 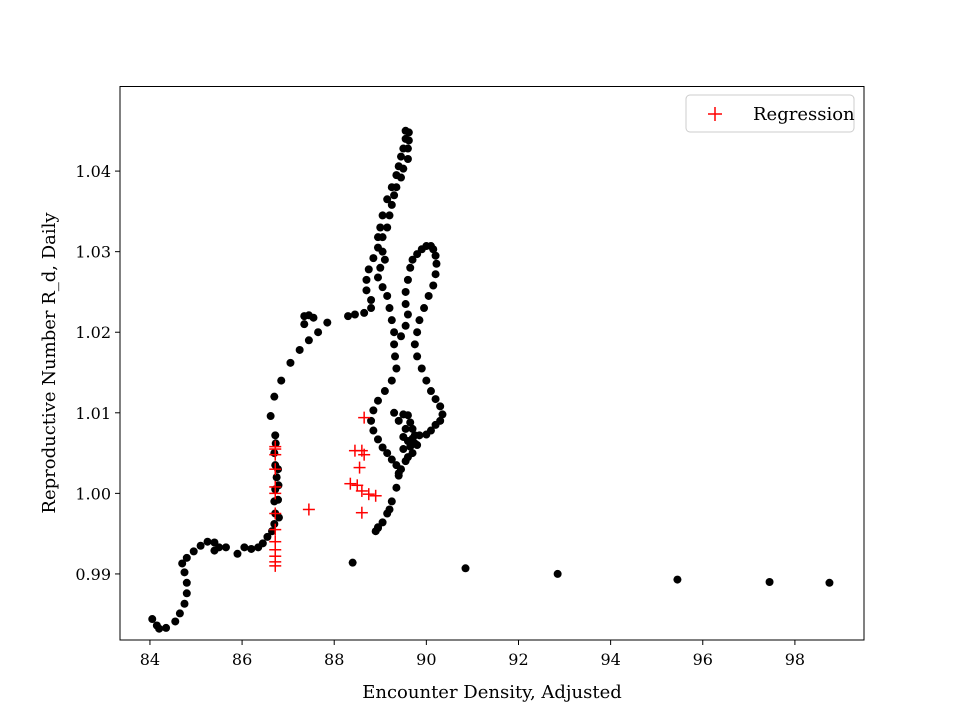 I want to click on y-tick-label: 1.01, so click(x=93, y=413).